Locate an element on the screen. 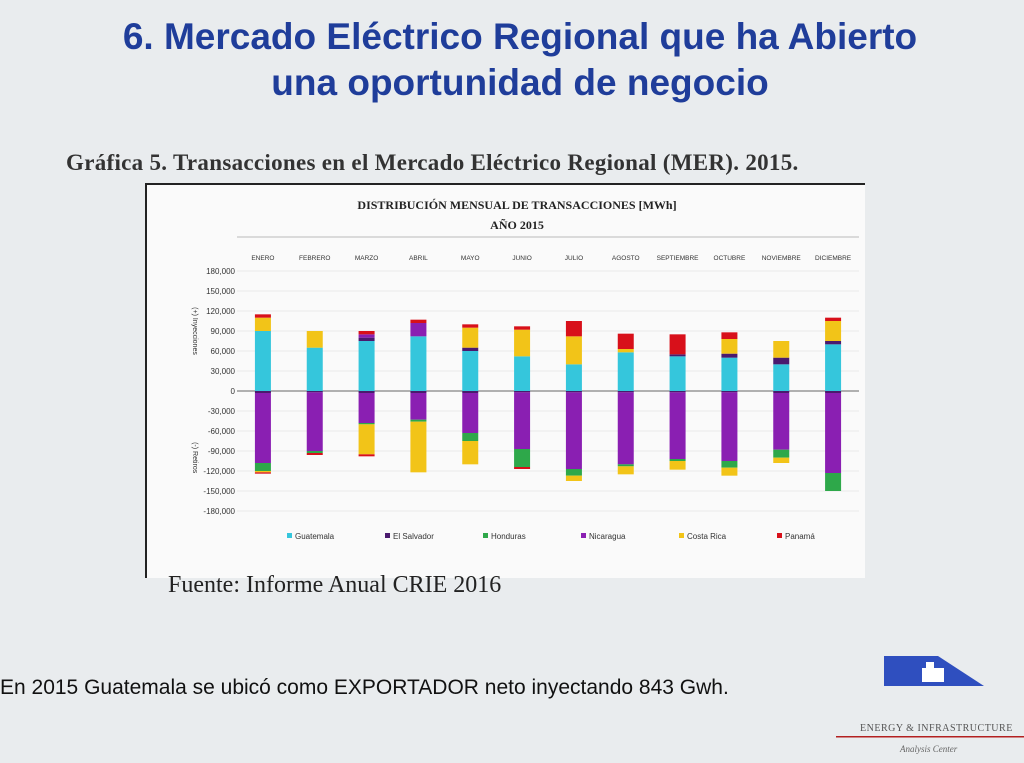  y-tick-label: 30,000 is located at coordinates (223, 371).